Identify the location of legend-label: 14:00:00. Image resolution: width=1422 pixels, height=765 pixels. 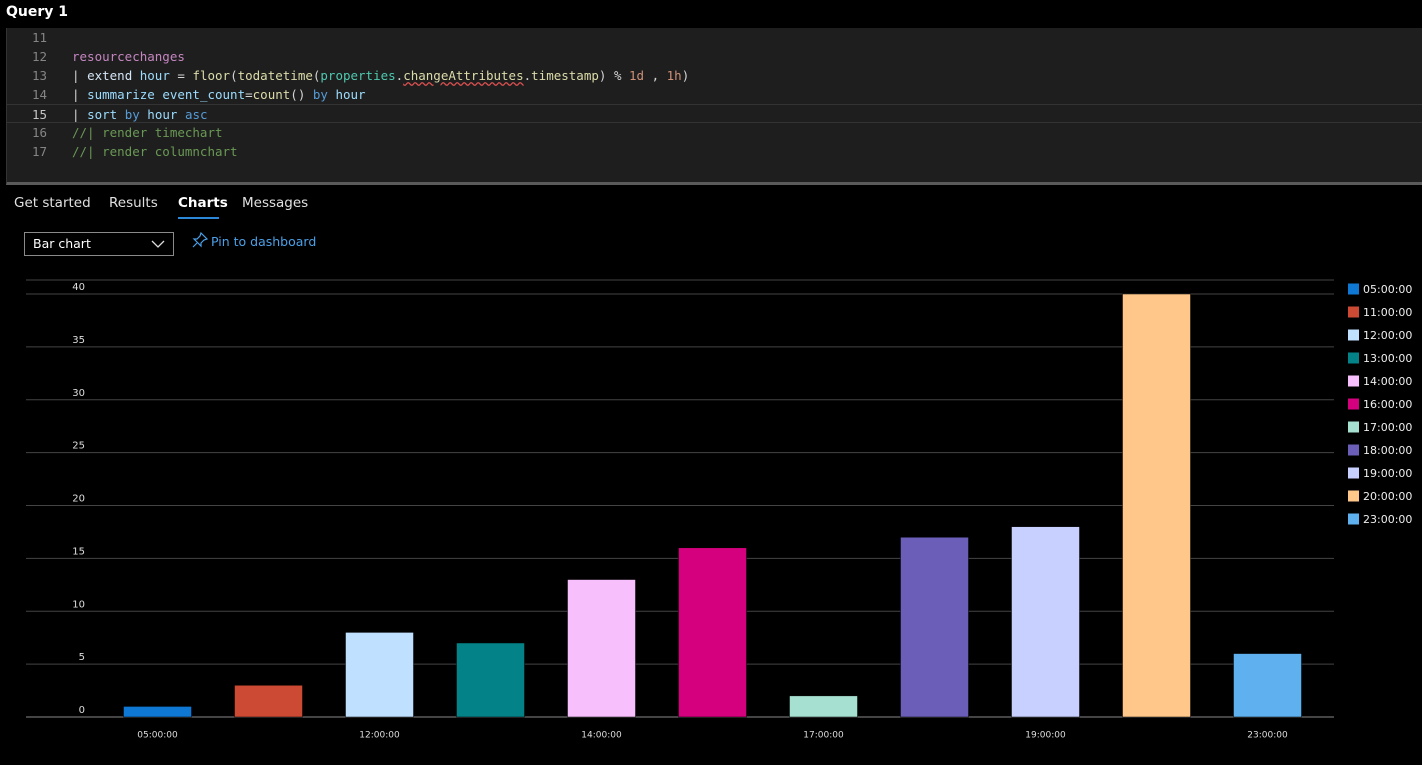
(1387, 381).